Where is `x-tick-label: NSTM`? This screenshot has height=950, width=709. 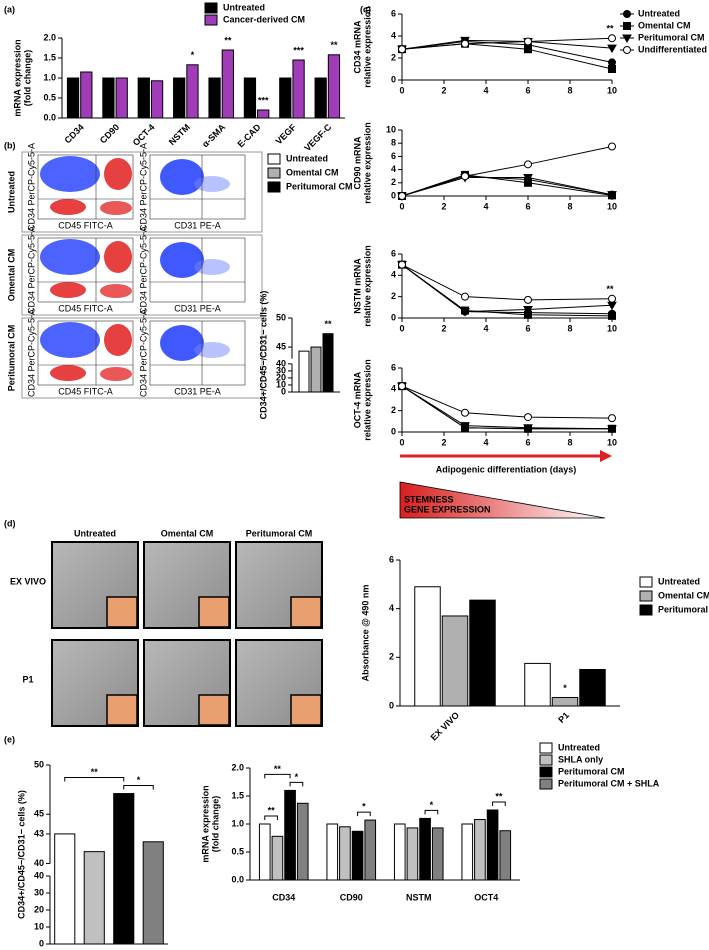 x-tick-label: NSTM is located at coordinates (419, 897).